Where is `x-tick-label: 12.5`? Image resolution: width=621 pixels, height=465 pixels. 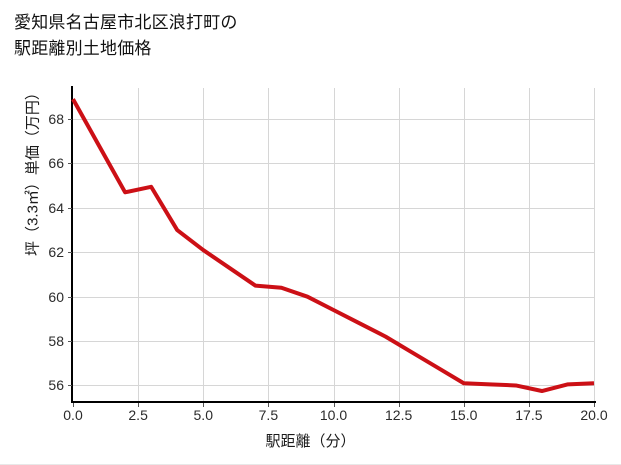
x-tick-label: 12.5 is located at coordinates (399, 415).